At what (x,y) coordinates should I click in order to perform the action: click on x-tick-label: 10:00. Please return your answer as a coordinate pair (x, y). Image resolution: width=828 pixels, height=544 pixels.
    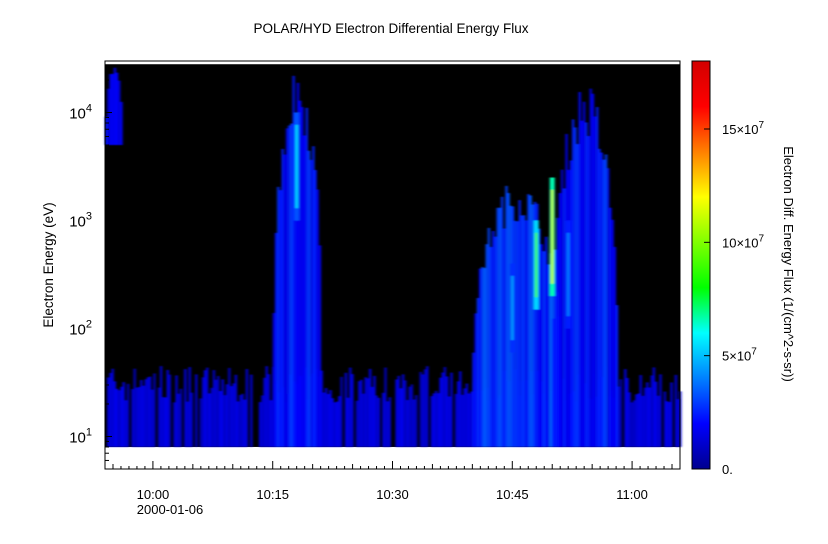
    Looking at the image, I should click on (153, 494).